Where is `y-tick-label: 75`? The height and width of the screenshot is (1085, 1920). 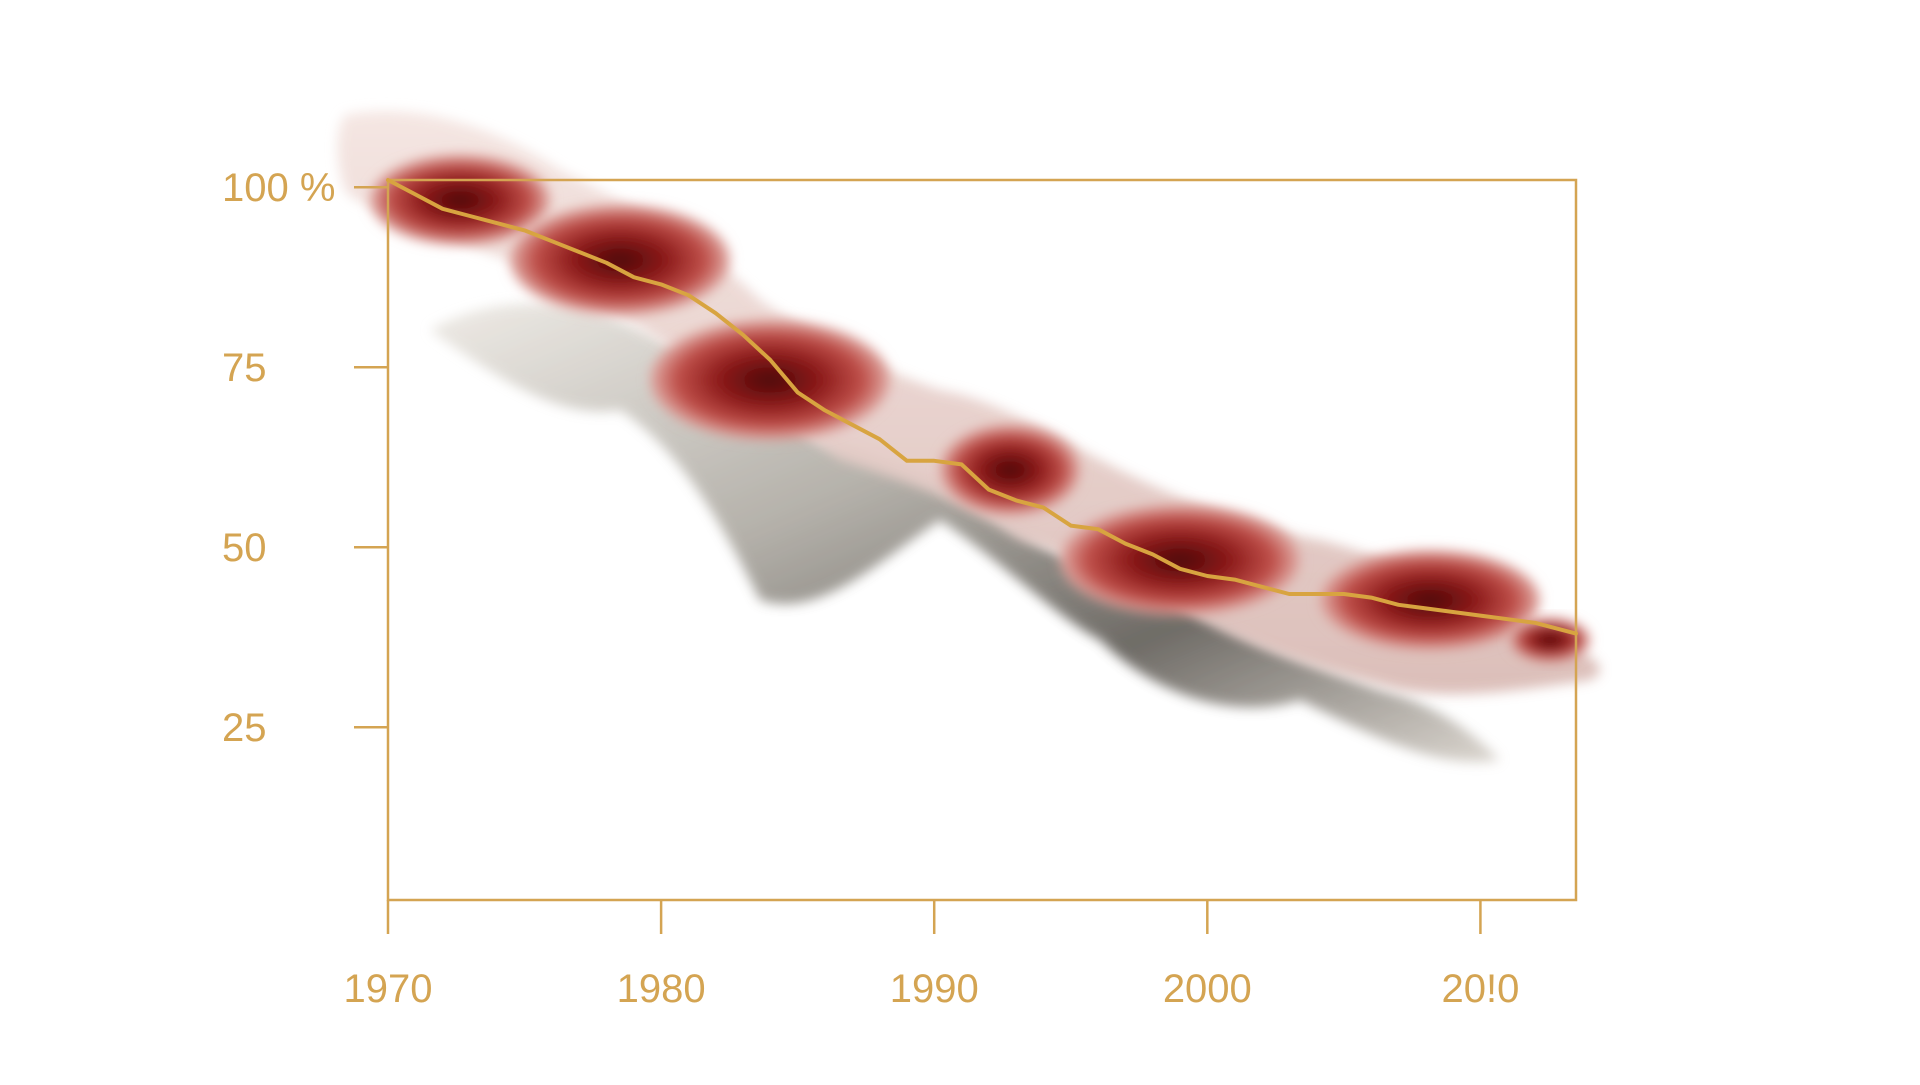 y-tick-label: 75 is located at coordinates (244, 368).